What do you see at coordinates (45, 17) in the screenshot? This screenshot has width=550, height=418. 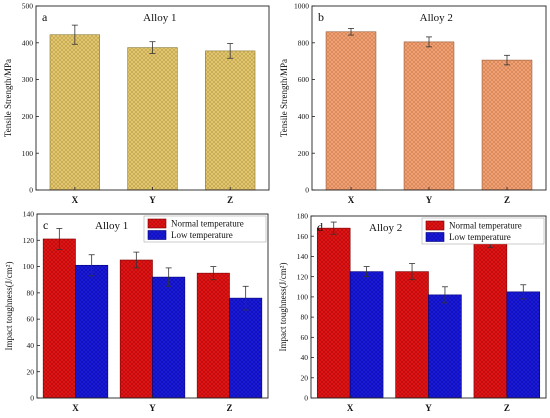 I see `panel-label: a` at bounding box center [45, 17].